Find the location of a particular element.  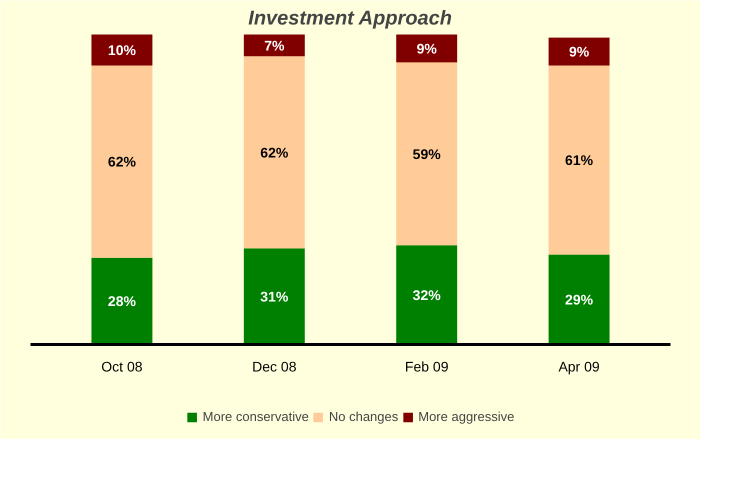

data-label: 28% is located at coordinates (122, 301).